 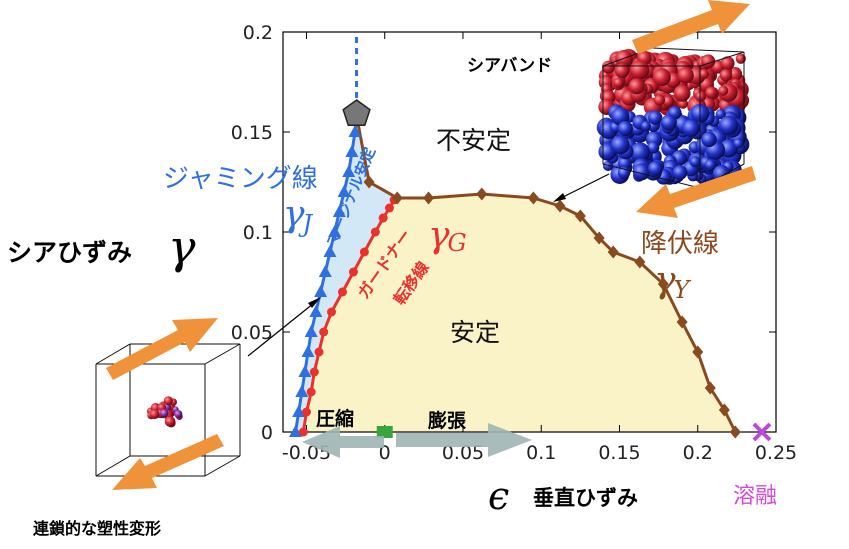 What do you see at coordinates (698, 453) in the screenshot?
I see `x-tick-label: 0.2` at bounding box center [698, 453].